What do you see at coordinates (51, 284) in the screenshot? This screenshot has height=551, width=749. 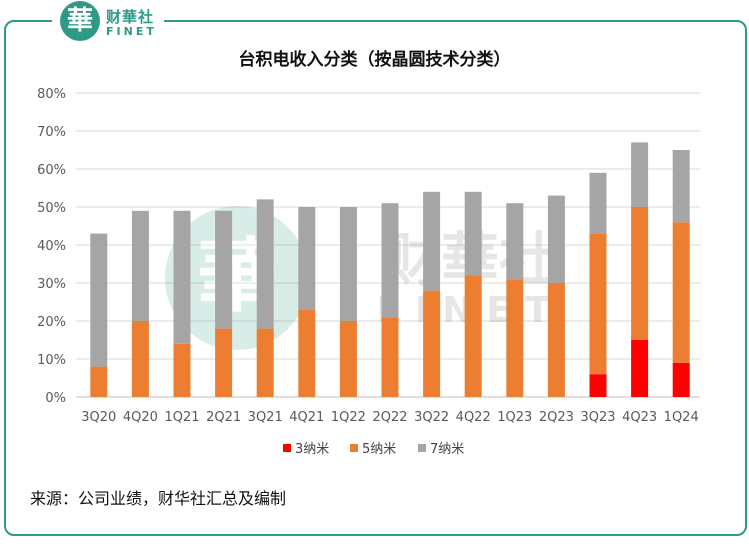 I see `y-tick-label: 30%` at bounding box center [51, 284].